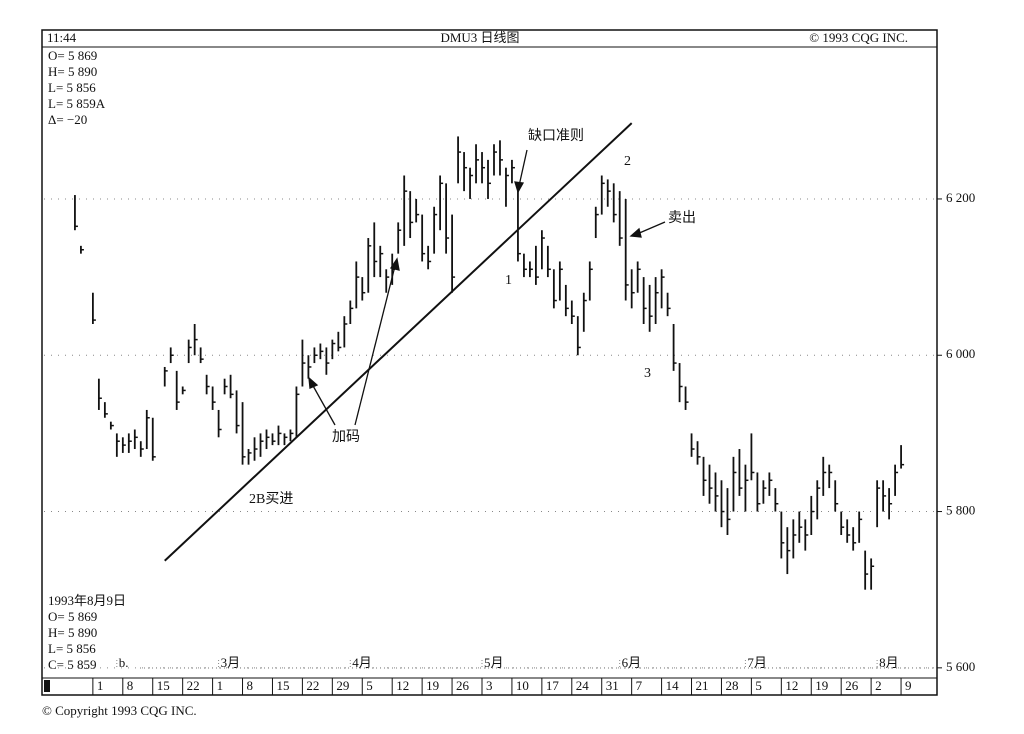 The image size is (1024, 734). Describe the element at coordinates (878, 685) in the screenshot. I see `x-tick-label: 2` at that location.